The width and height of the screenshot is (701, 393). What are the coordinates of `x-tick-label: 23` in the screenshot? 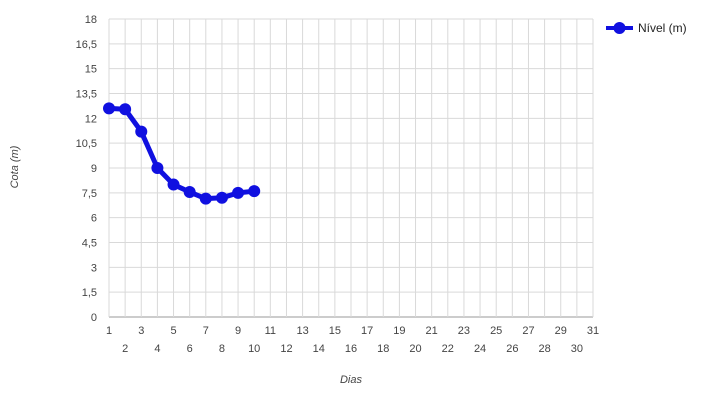 It's located at (464, 331).